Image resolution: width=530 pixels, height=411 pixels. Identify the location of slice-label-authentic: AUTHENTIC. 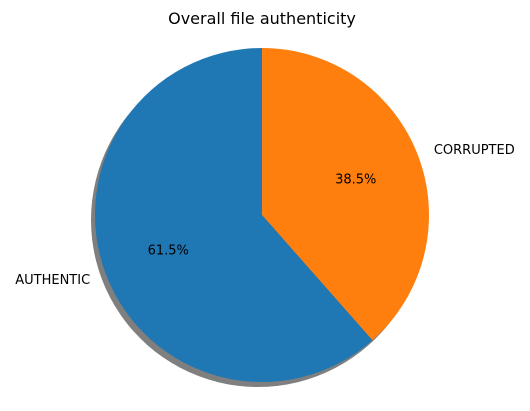
(52, 280).